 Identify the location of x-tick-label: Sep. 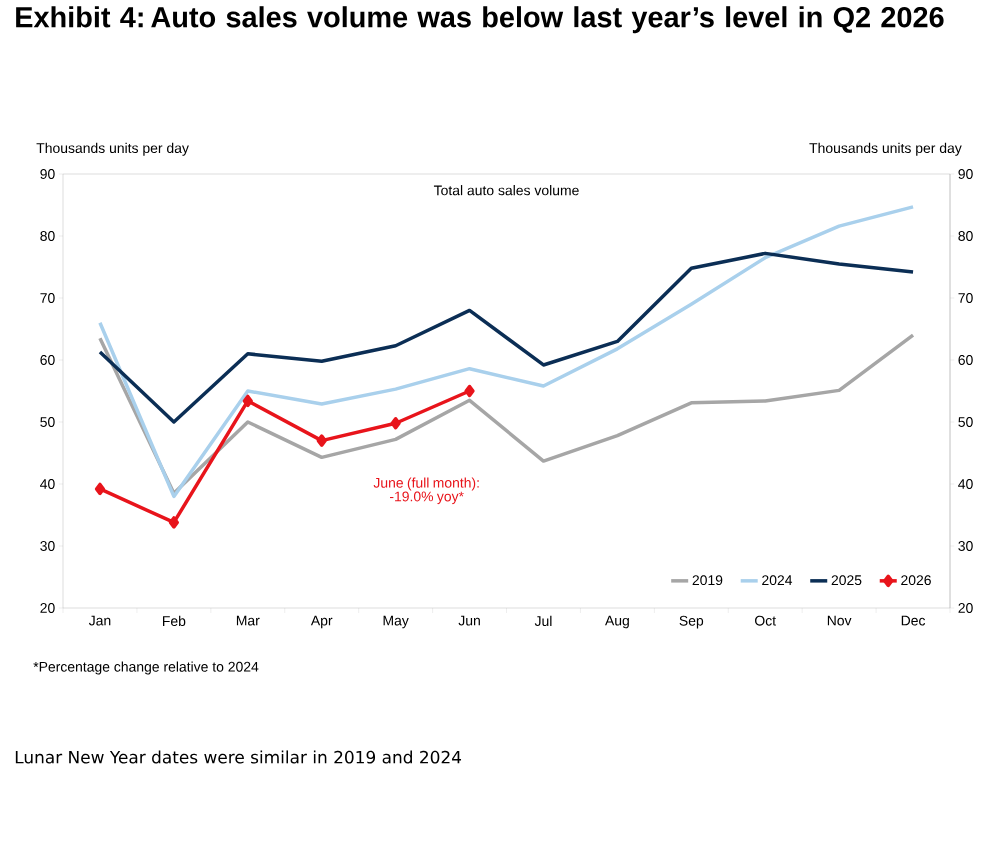
(691, 622).